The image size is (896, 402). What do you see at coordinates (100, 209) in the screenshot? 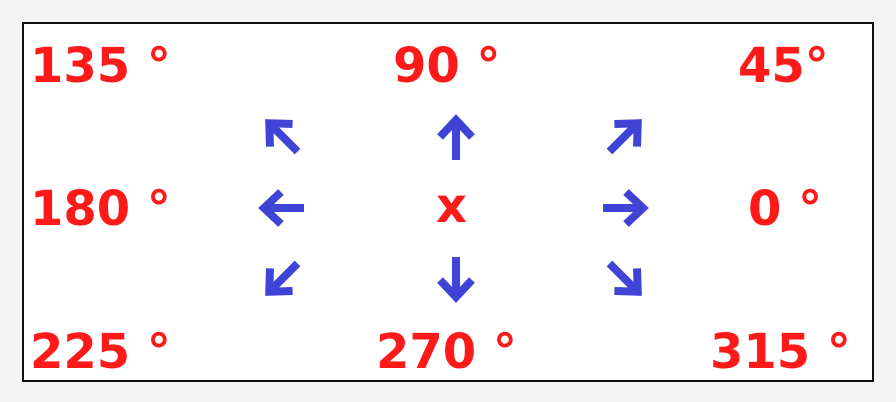
I see `label-180-degrees: 180 °` at bounding box center [100, 209].